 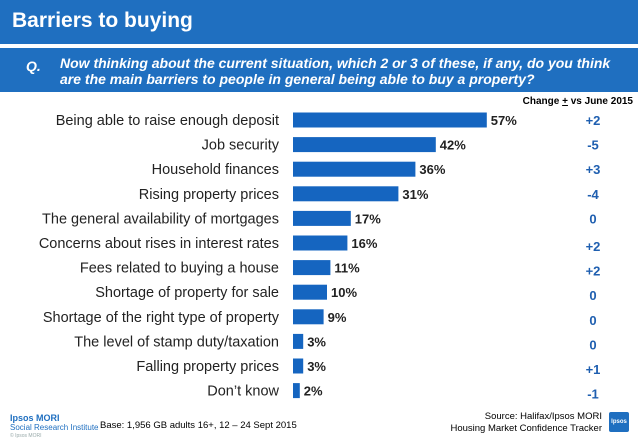 What do you see at coordinates (593, 169) in the screenshot?
I see `change-label: +3` at bounding box center [593, 169].